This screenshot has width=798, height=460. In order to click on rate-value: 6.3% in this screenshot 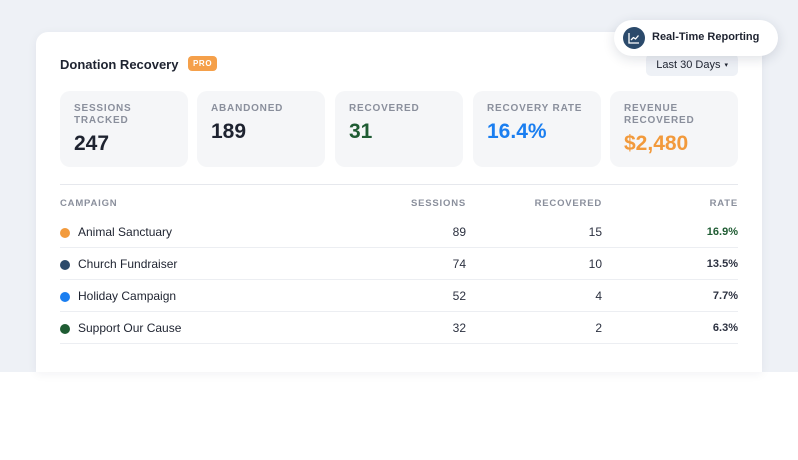, I will do `click(725, 328)`.